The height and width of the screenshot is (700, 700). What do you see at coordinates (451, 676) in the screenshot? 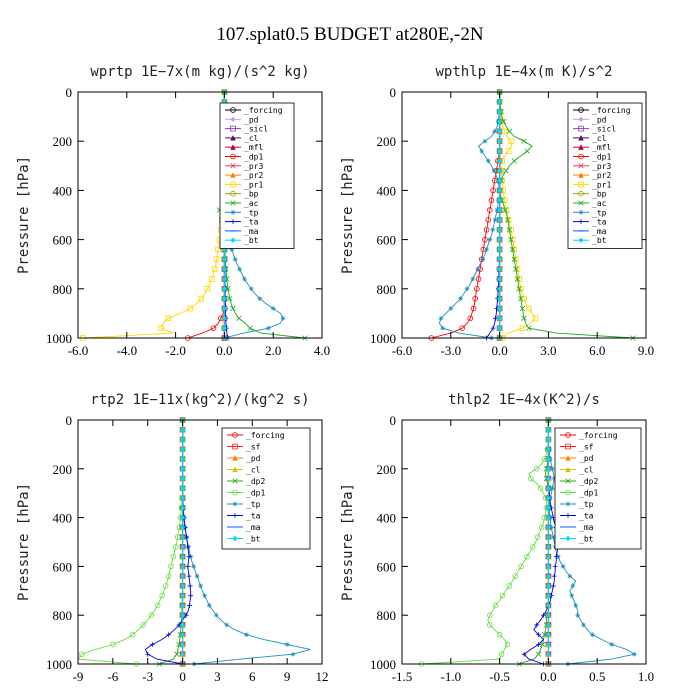
I see `x-tick-label: -1.0` at bounding box center [451, 676].